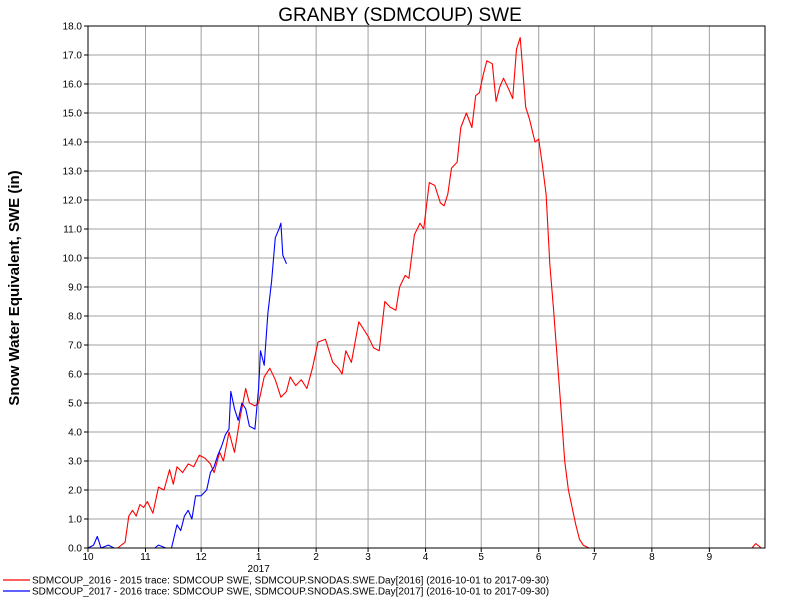 Image resolution: width=800 pixels, height=600 pixels. What do you see at coordinates (539, 557) in the screenshot?
I see `x-tick-label: 6` at bounding box center [539, 557].